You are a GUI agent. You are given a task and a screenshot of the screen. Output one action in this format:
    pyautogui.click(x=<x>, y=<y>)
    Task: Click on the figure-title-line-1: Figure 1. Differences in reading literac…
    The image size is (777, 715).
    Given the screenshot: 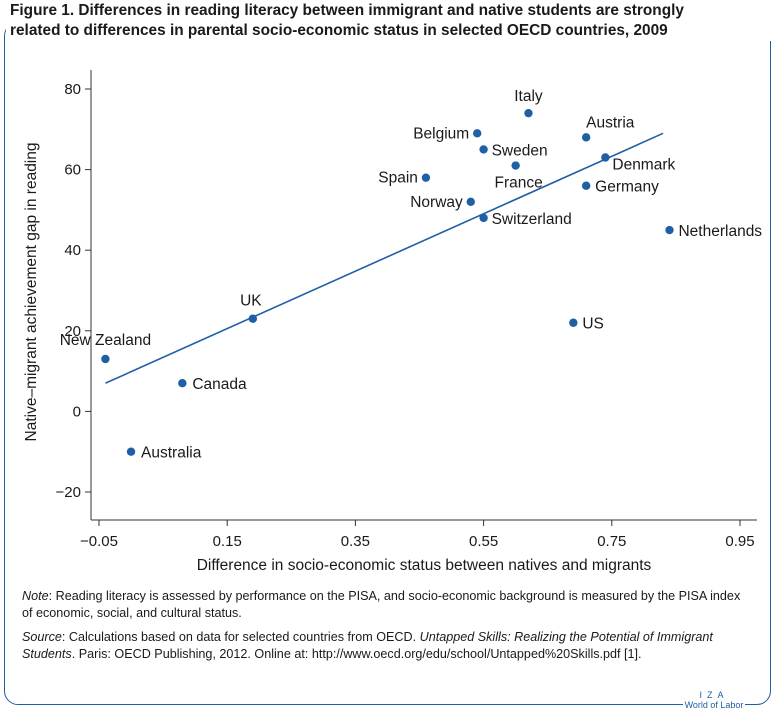 What is the action you would take?
    pyautogui.click(x=347, y=10)
    